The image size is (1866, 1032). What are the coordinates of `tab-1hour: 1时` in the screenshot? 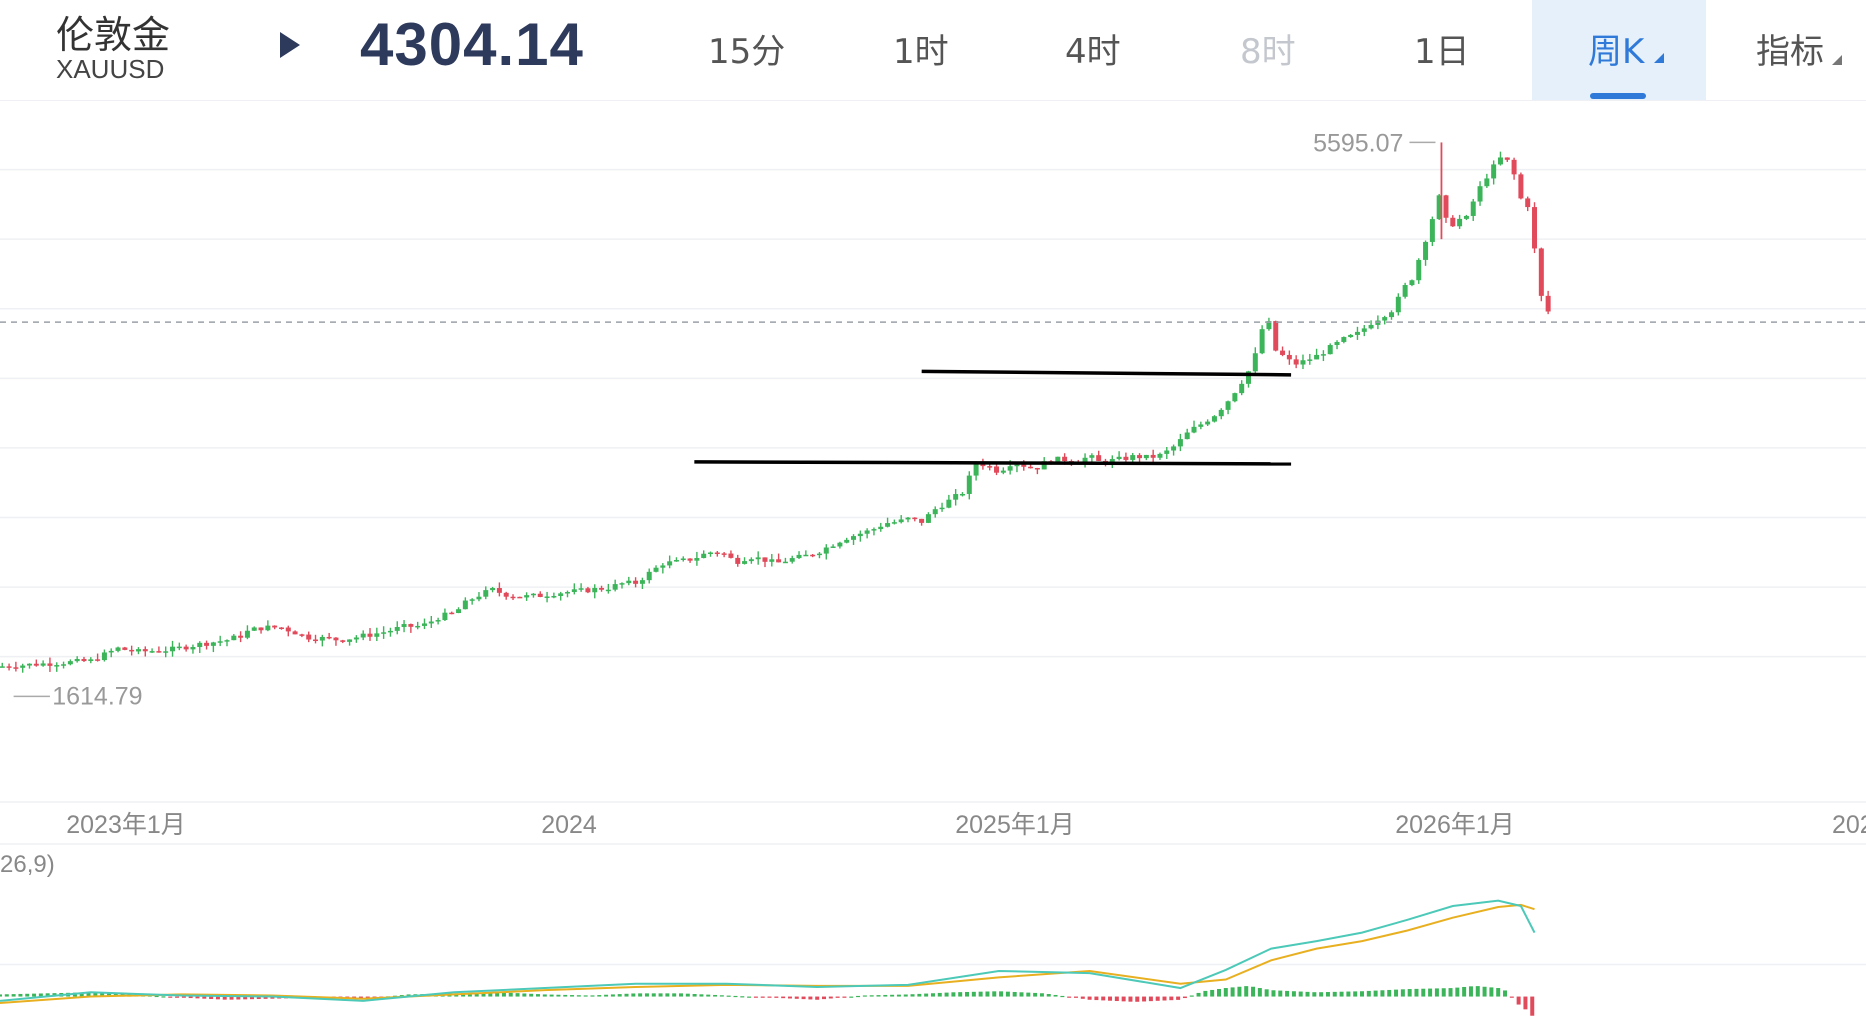 It's located at (921, 52).